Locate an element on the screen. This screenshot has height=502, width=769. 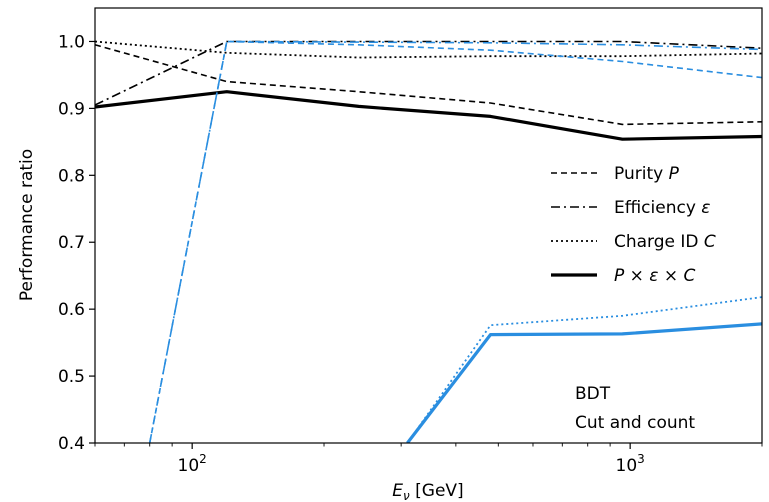
y-tick-label: 0.6 is located at coordinates (71, 310).